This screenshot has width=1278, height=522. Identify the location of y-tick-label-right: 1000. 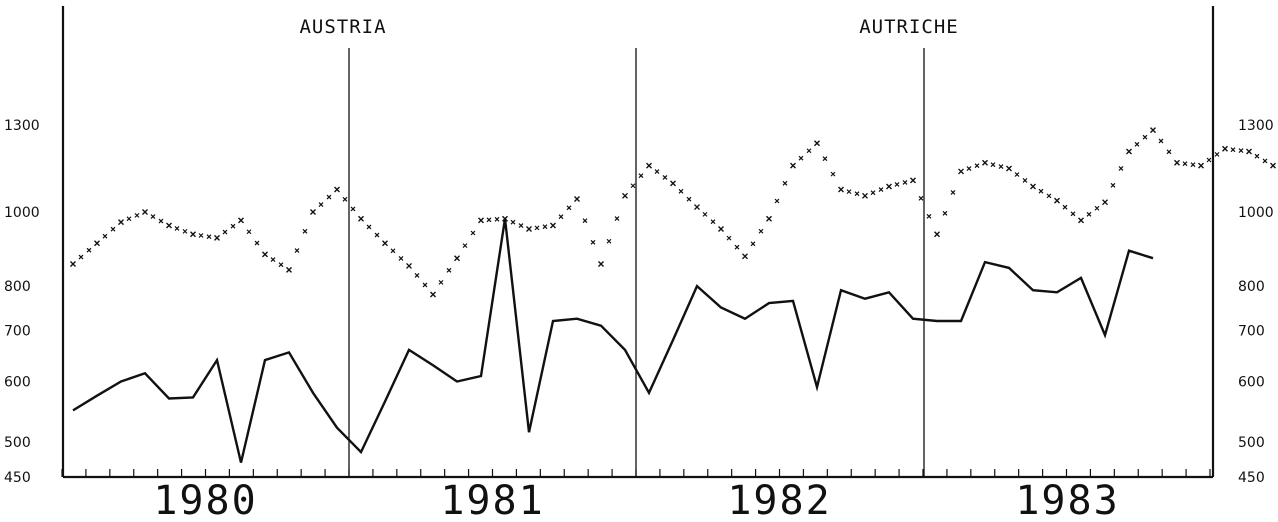
(1256, 213).